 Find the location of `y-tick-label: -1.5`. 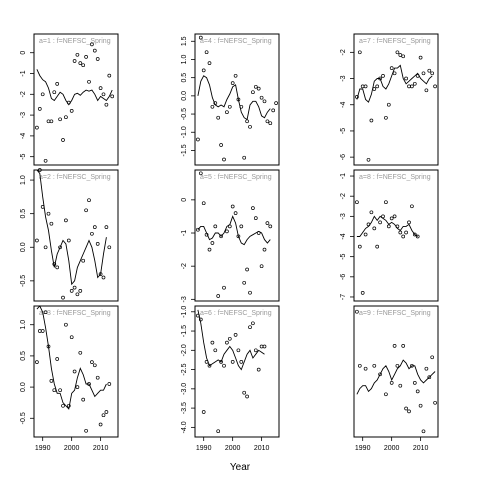

y-tick-label: -1.5 is located at coordinates (184, 331).